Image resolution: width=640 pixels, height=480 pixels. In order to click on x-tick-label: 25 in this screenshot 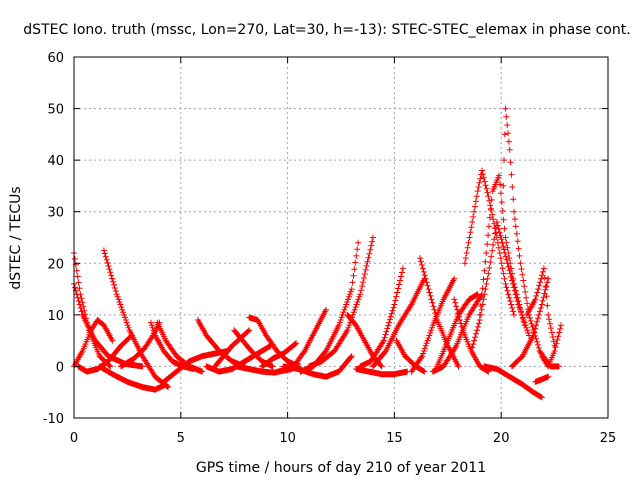, I will do `click(608, 438)`.